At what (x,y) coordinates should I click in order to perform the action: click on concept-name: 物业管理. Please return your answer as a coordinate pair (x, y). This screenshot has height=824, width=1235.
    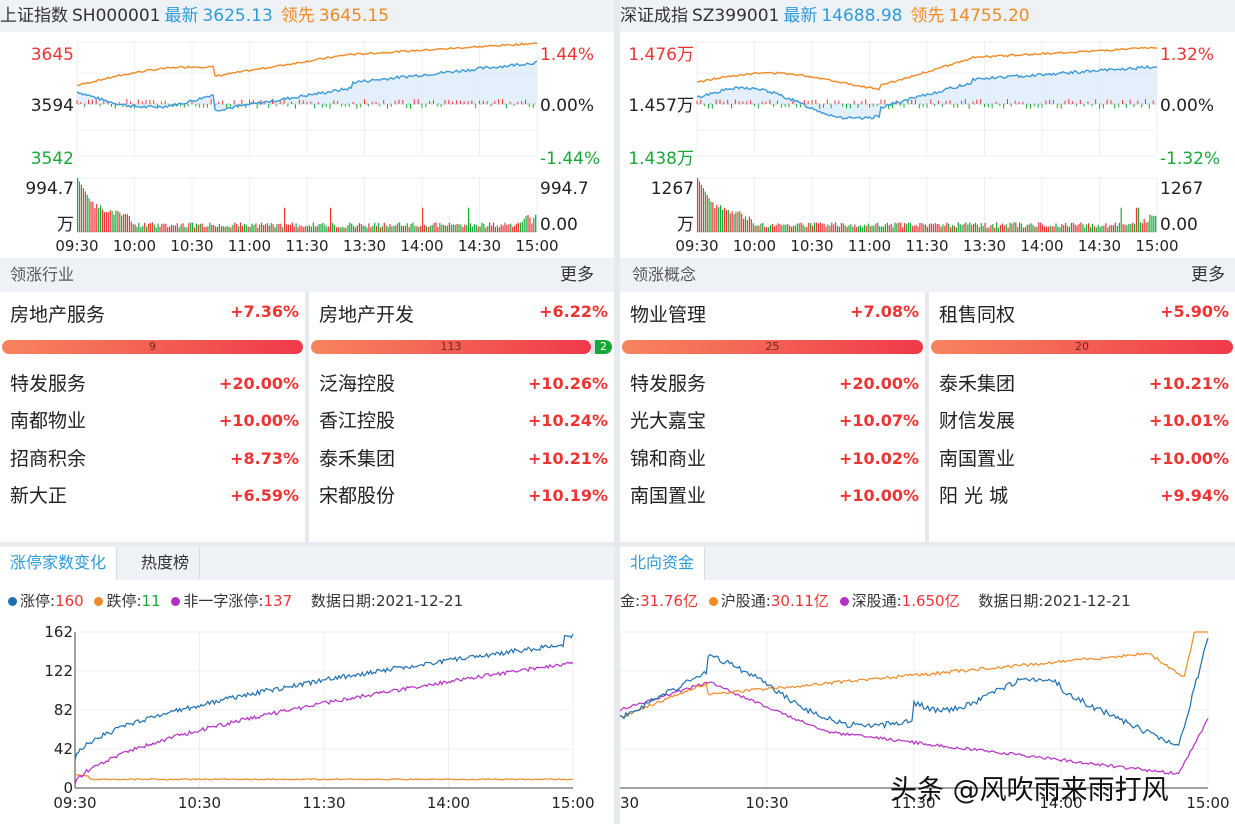
    Looking at the image, I should click on (668, 315).